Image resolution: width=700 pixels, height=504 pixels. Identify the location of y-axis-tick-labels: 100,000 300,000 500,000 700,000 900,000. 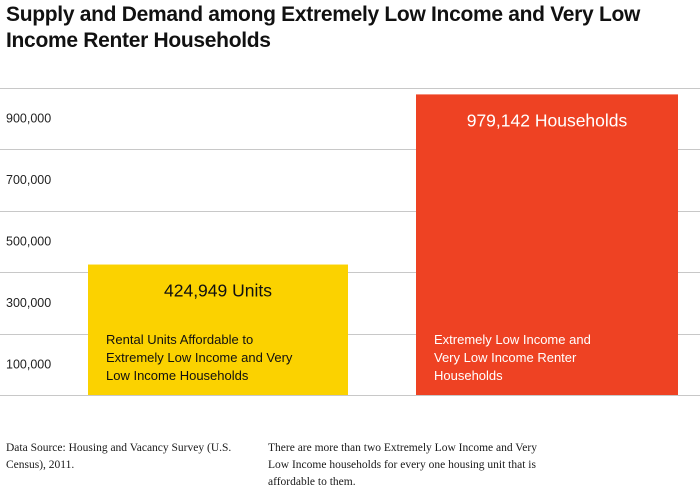
(28, 242).